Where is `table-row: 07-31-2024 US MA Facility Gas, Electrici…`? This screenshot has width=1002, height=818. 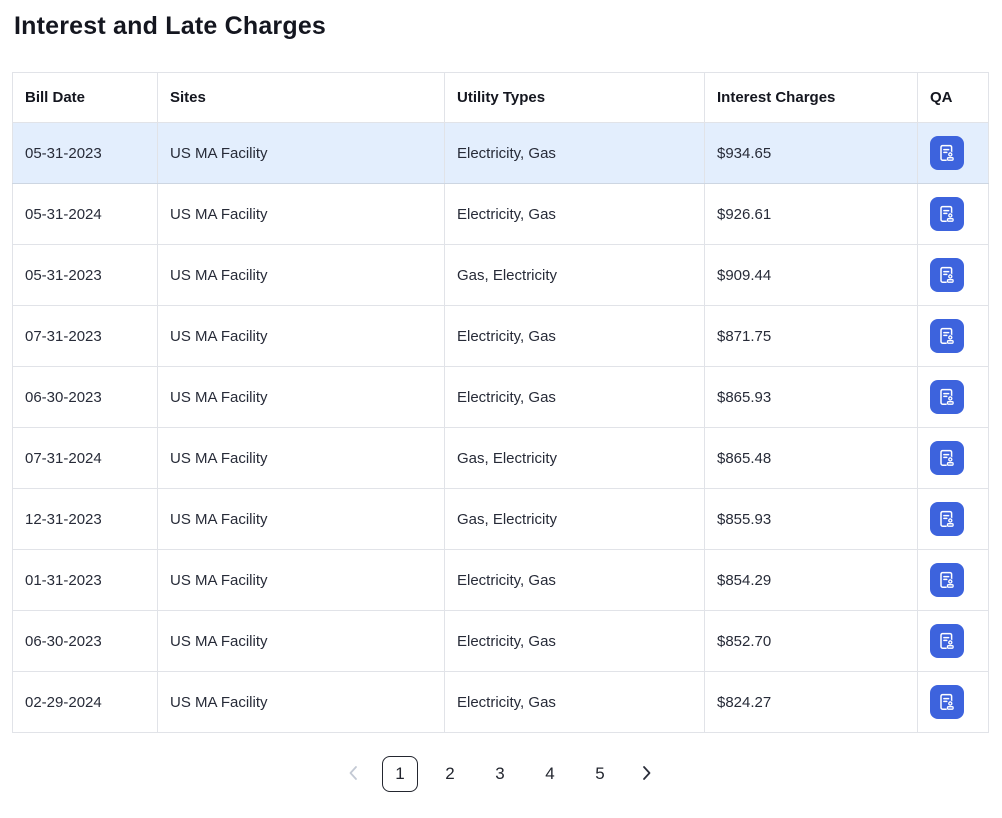 table-row: 07-31-2024 US MA Facility Gas, Electrici… is located at coordinates (500, 458).